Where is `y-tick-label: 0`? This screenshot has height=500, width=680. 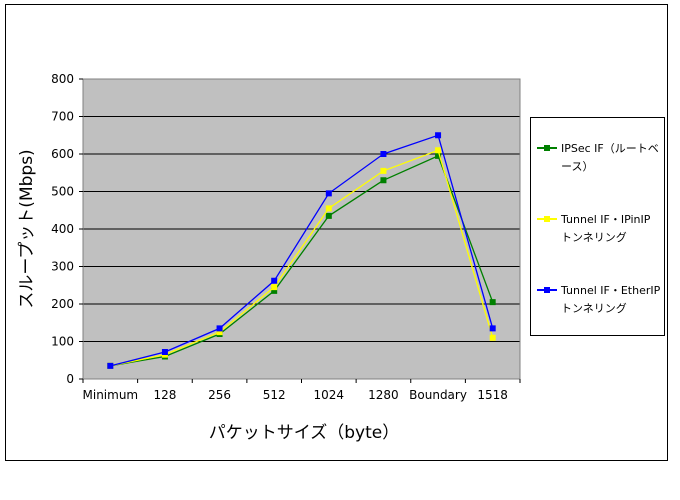 y-tick-label: 0 is located at coordinates (70, 379).